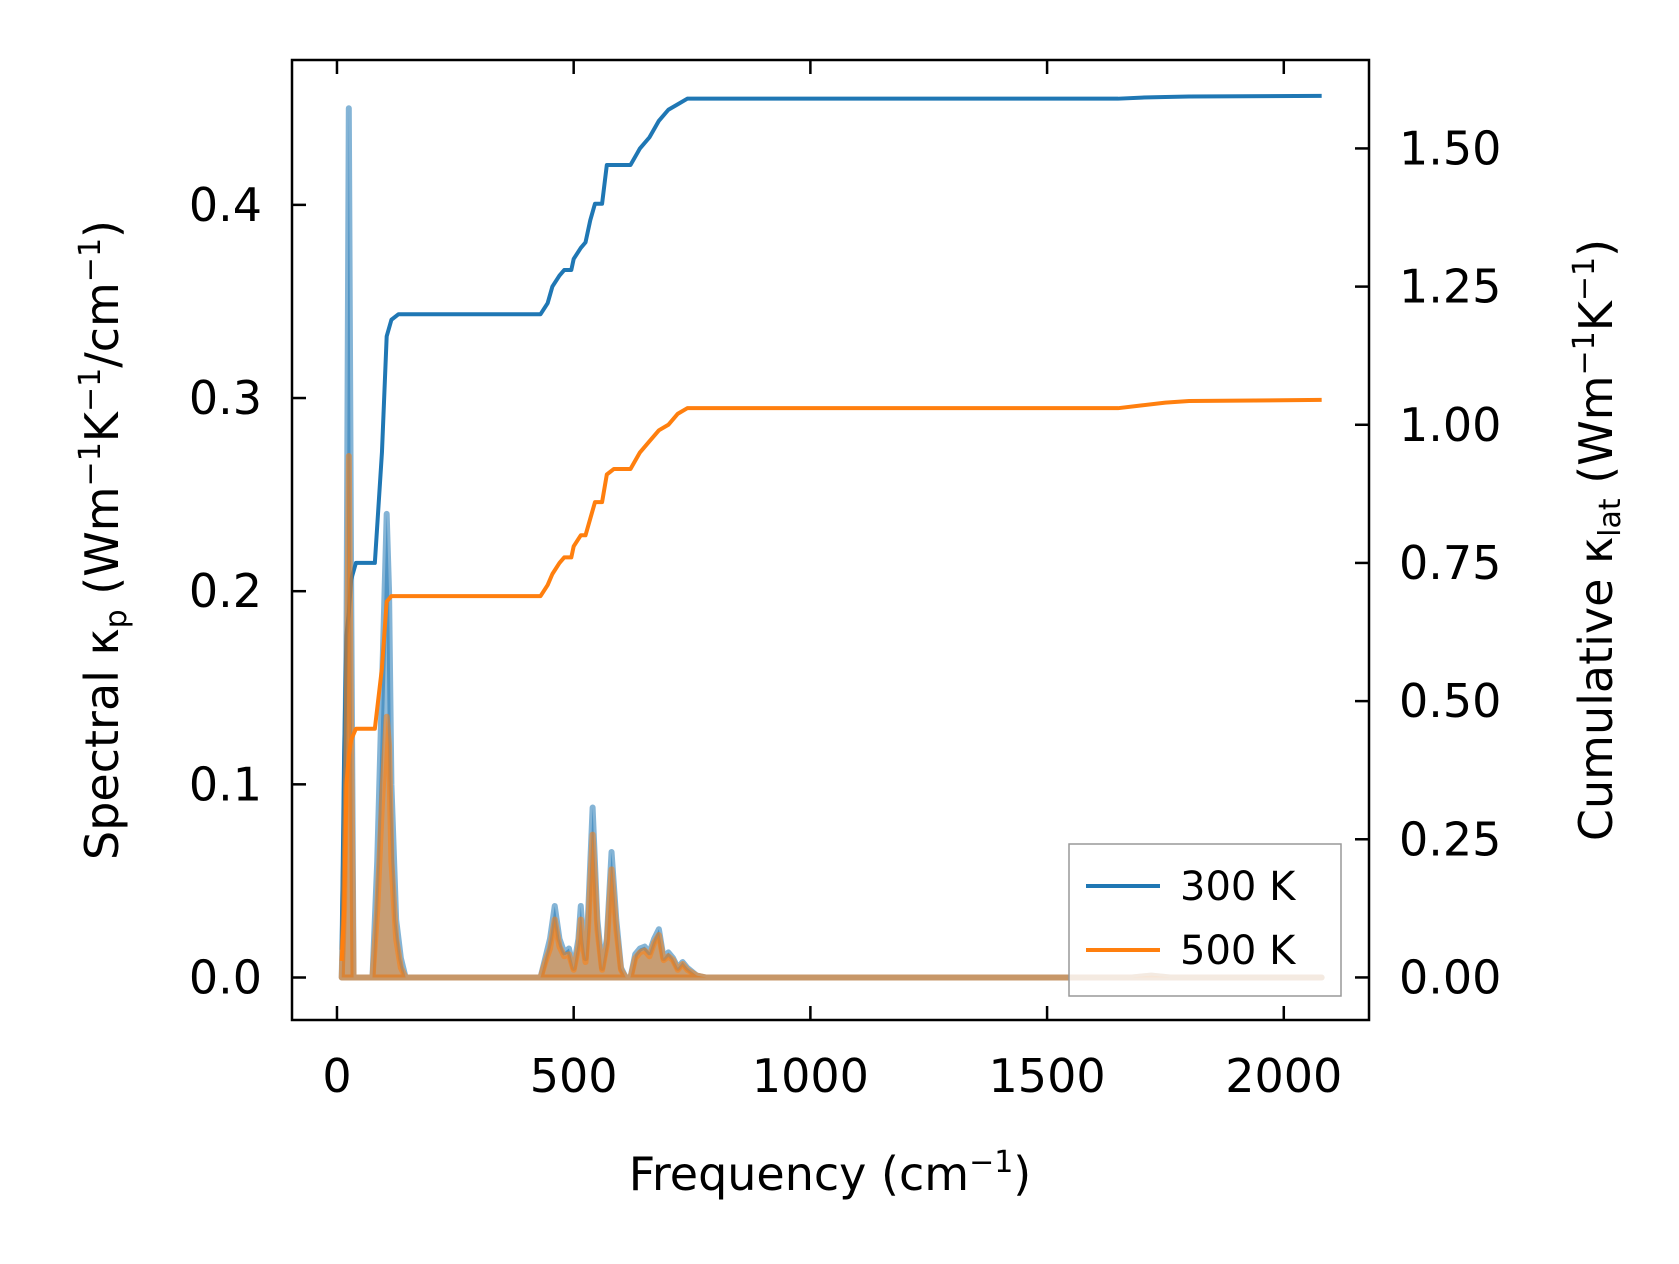  I want to click on legend-label-300k: 300 K, so click(1238, 887).